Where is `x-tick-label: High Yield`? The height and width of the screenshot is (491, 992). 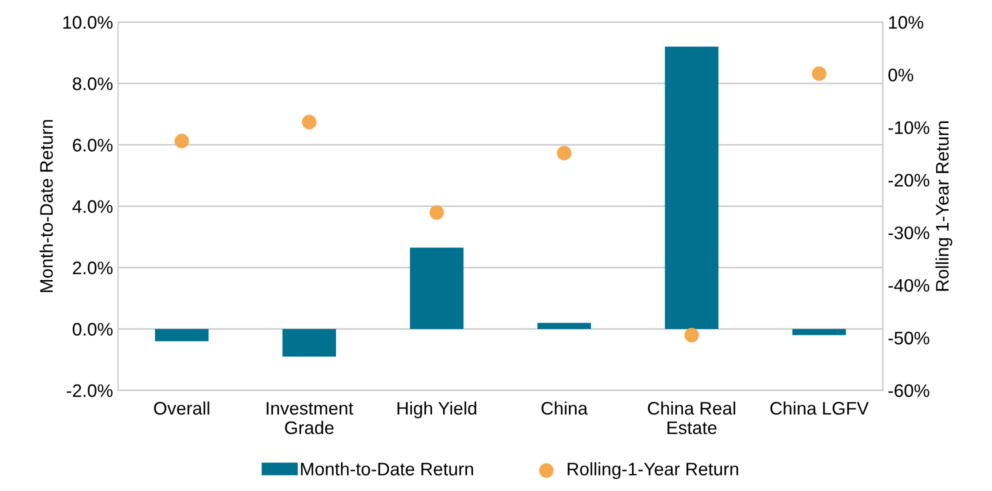
x-tick-label: High Yield is located at coordinates (437, 409).